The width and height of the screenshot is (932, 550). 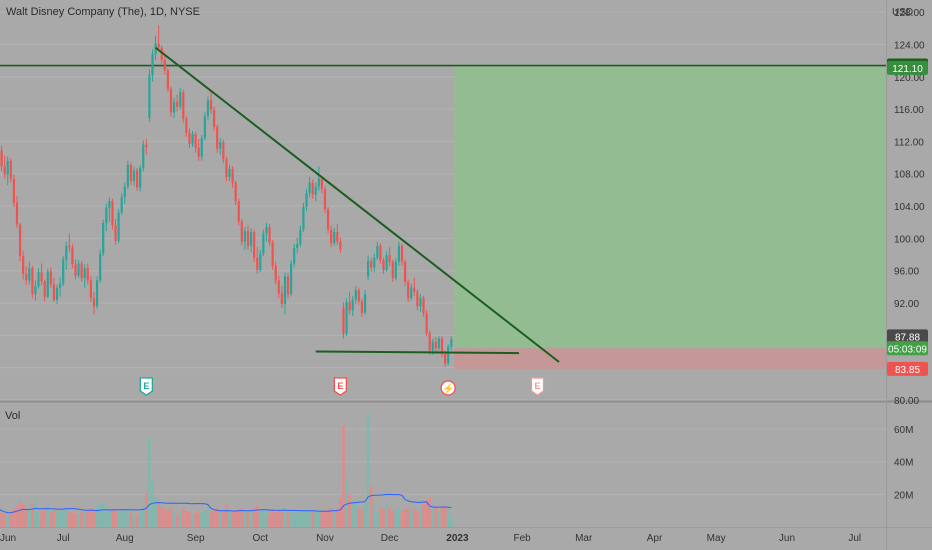 What do you see at coordinates (448, 388) in the screenshot?
I see `dividend-marker-label: ⚡` at bounding box center [448, 388].